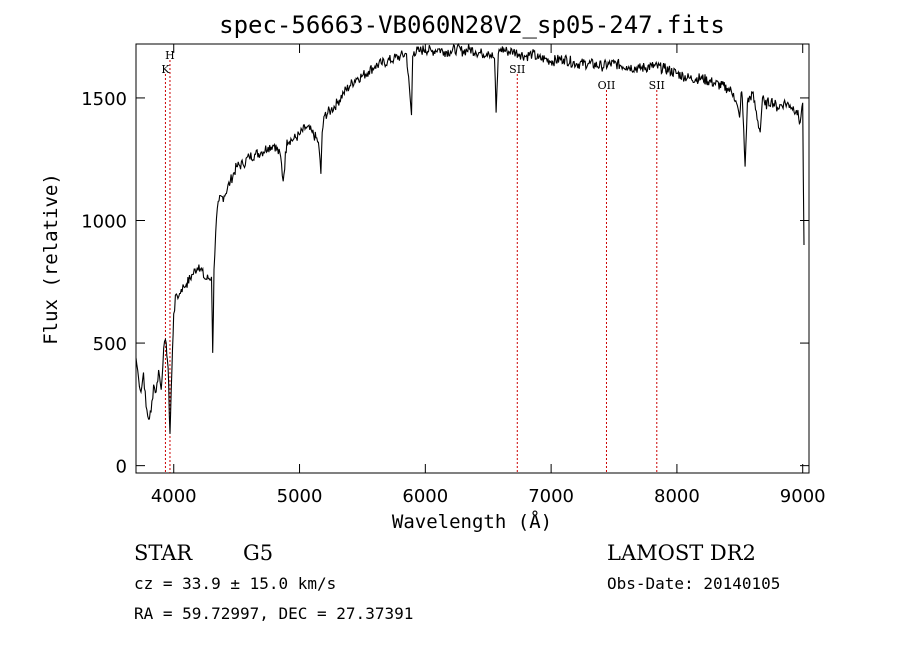 The image size is (900, 649). Describe the element at coordinates (235, 583) in the screenshot. I see `redshift-text: cz = 33.9 ± 15.0 km/s` at that location.